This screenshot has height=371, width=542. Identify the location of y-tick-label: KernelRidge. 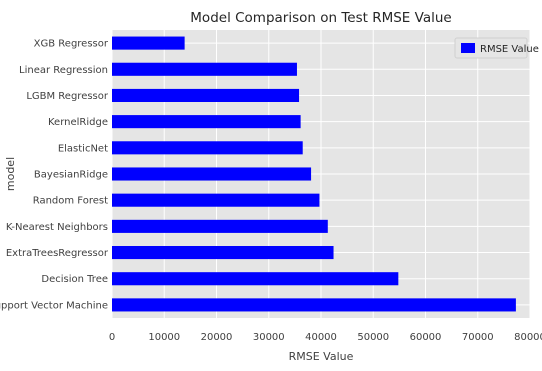
(78, 122).